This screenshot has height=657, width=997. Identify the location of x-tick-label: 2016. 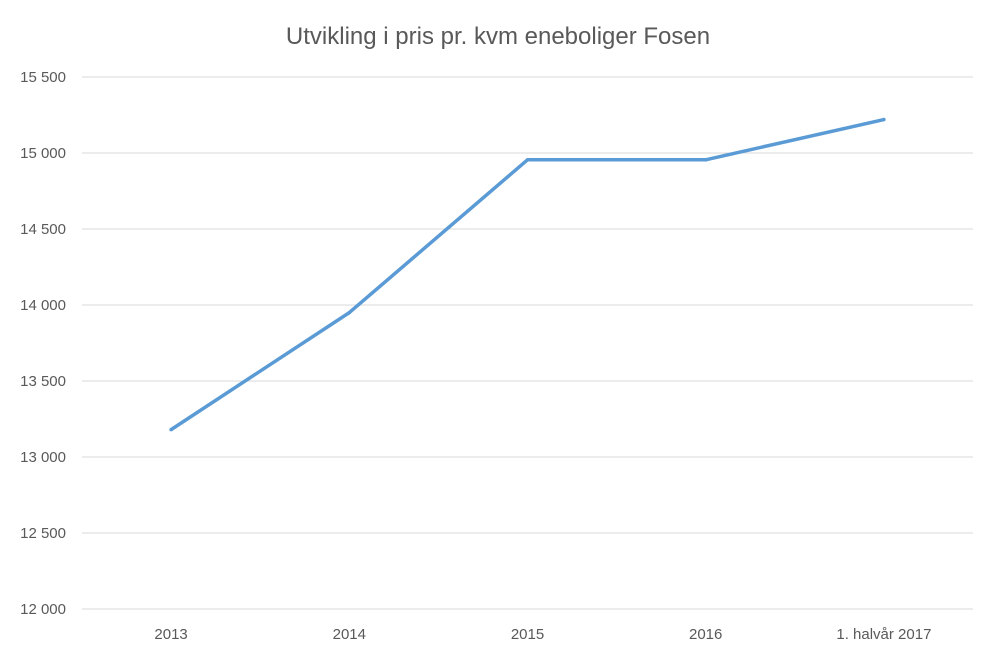
(705, 634).